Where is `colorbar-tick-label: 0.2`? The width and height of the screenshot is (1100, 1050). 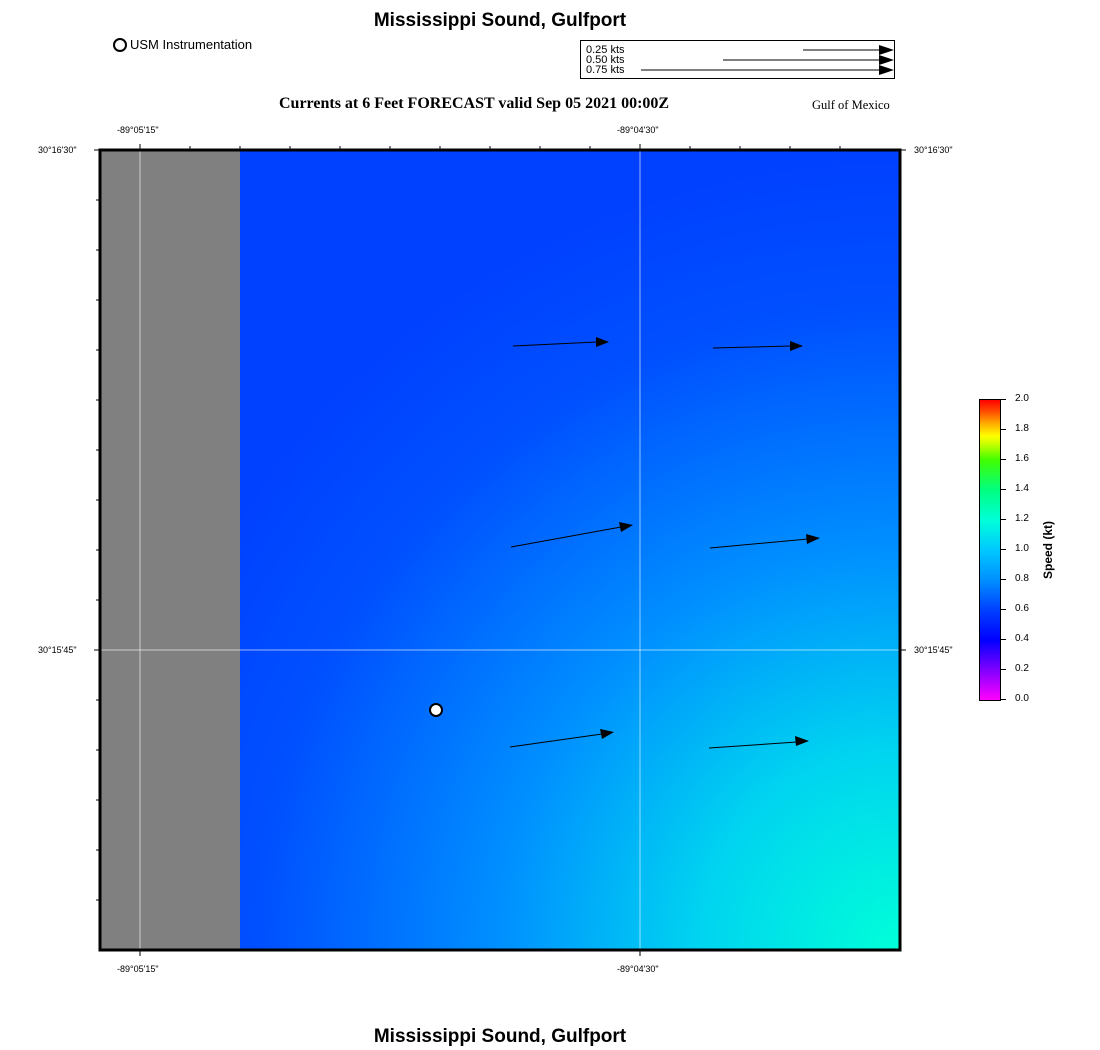 colorbar-tick-label: 0.2 is located at coordinates (1022, 668).